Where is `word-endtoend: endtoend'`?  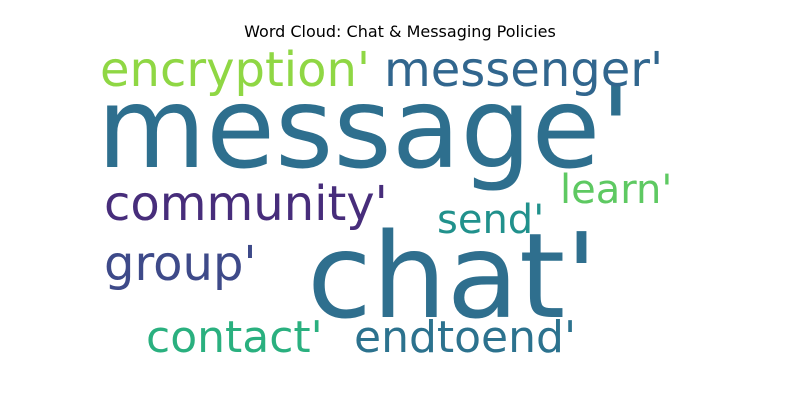 word-endtoend: endtoend' is located at coordinates (465, 337).